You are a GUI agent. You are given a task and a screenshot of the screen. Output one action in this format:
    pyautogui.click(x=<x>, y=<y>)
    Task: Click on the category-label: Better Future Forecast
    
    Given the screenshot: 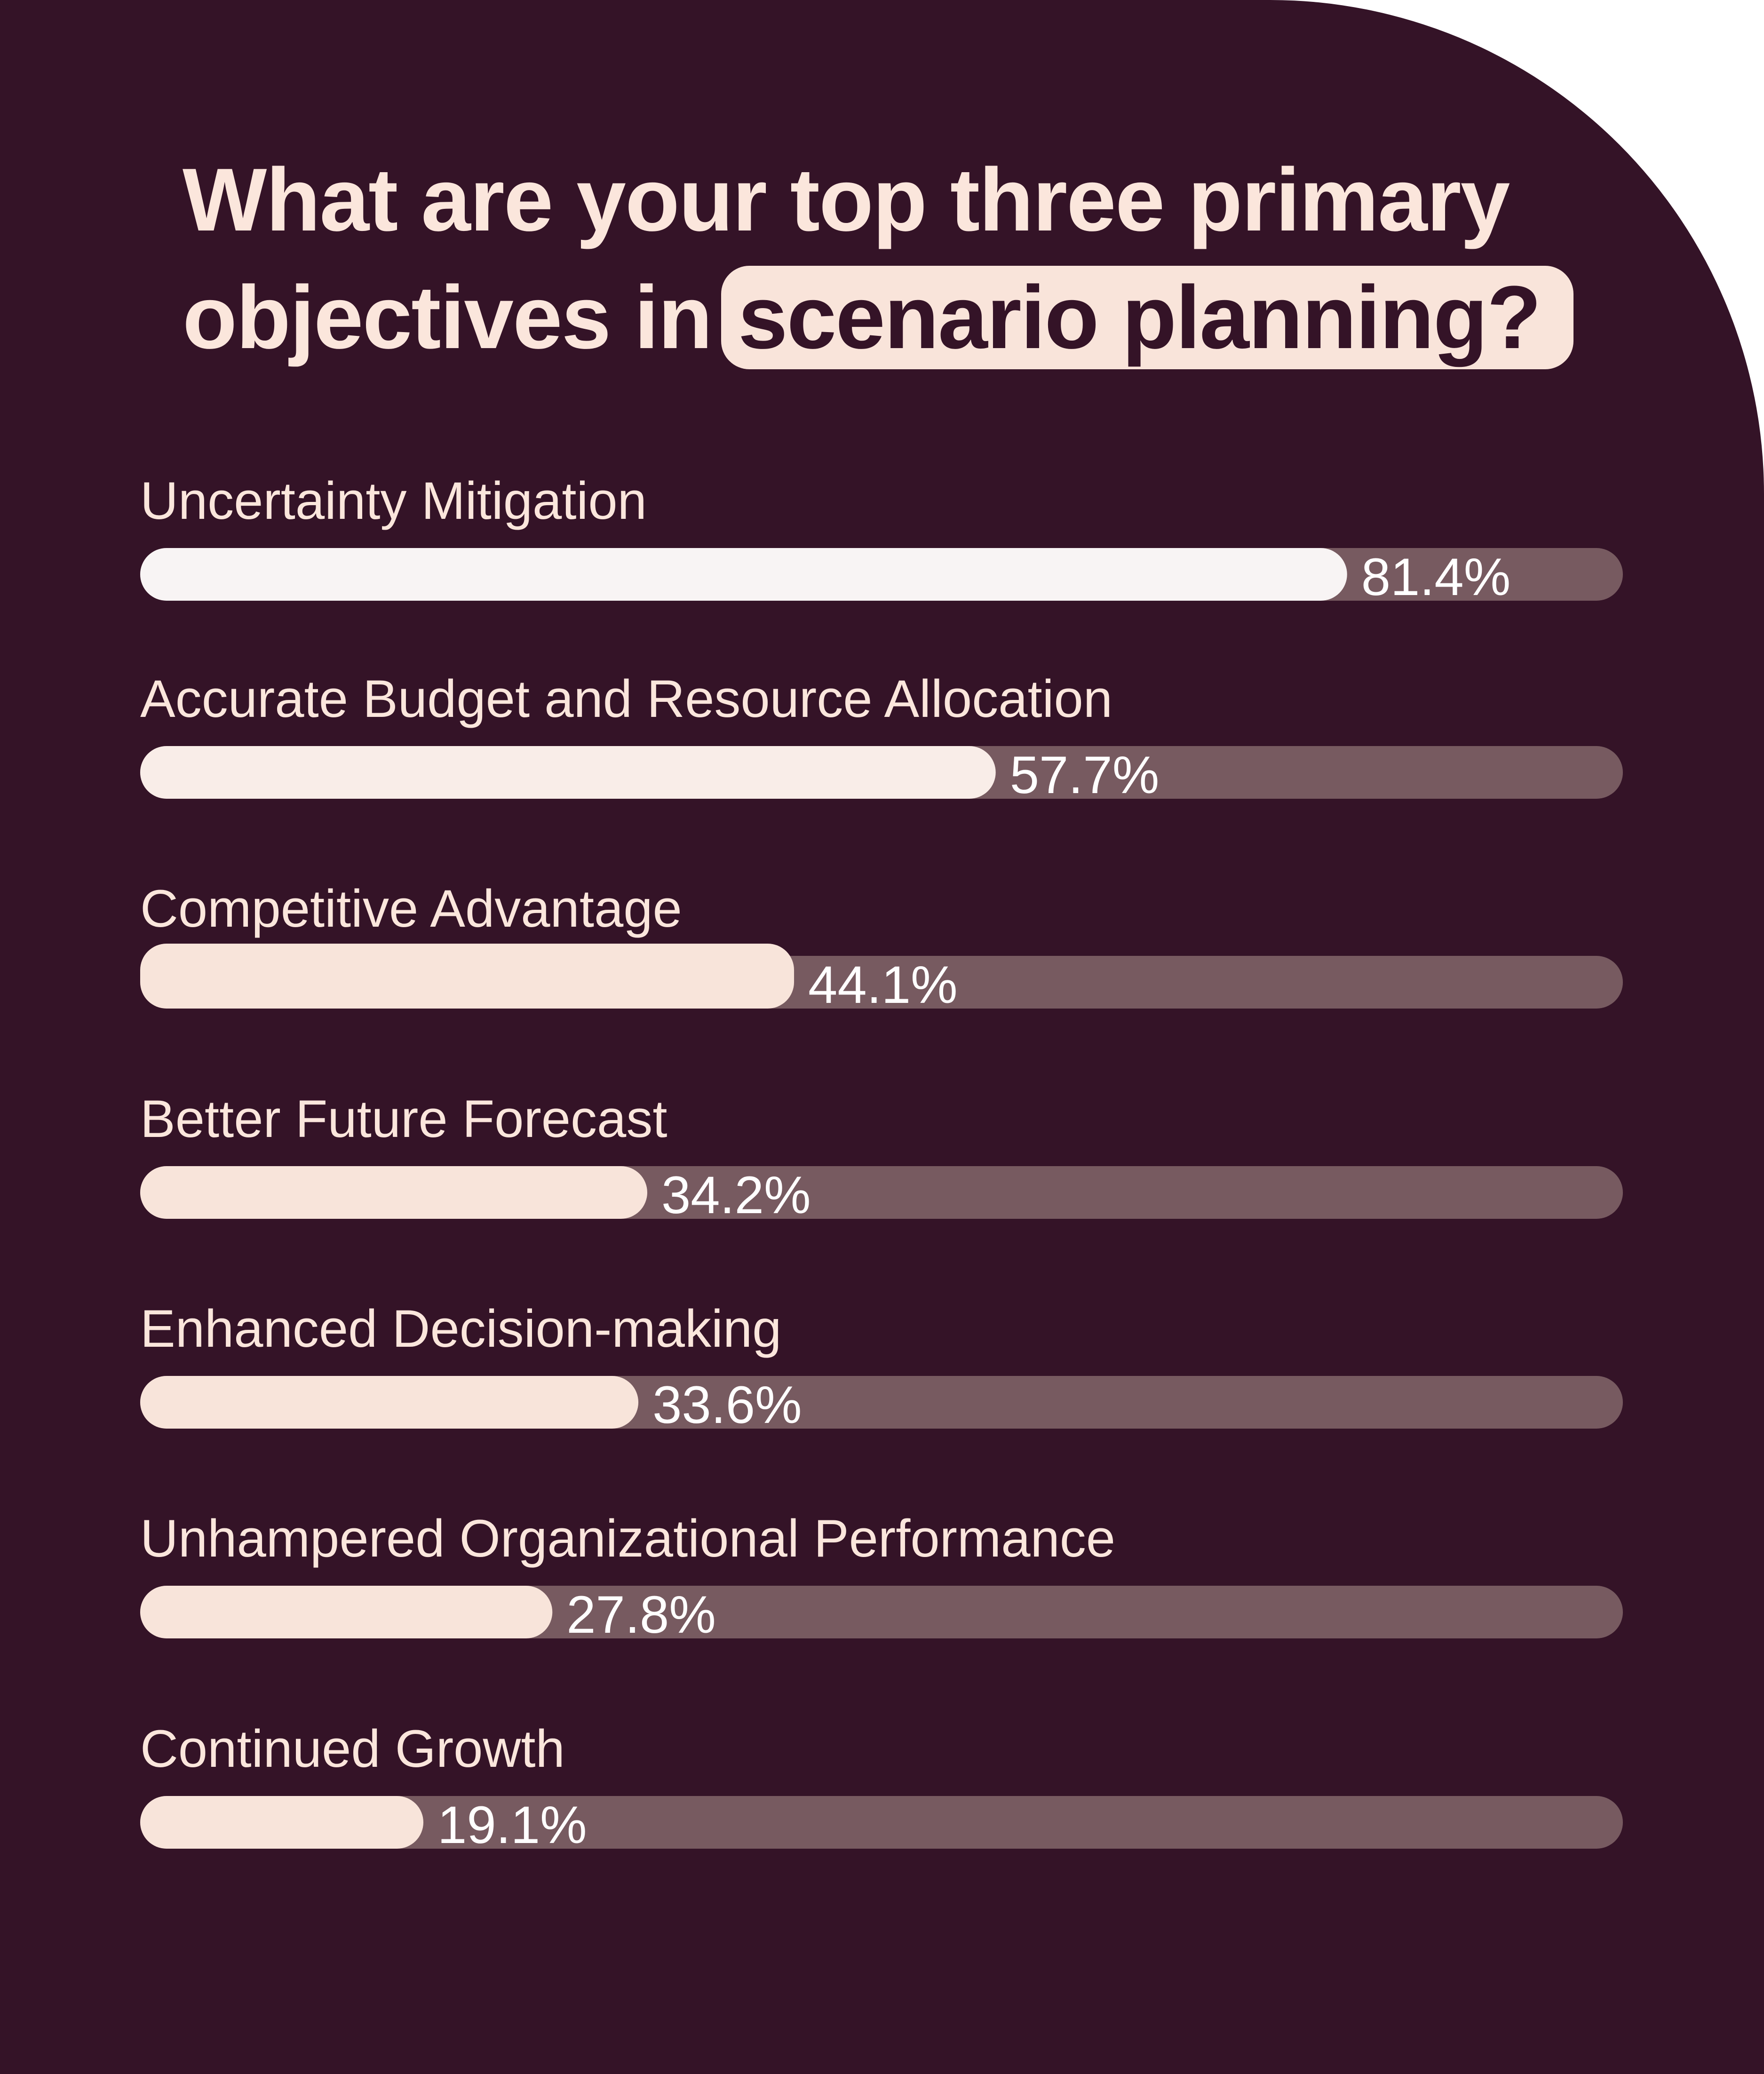 What is the action you would take?
    pyautogui.click(x=403, y=1118)
    